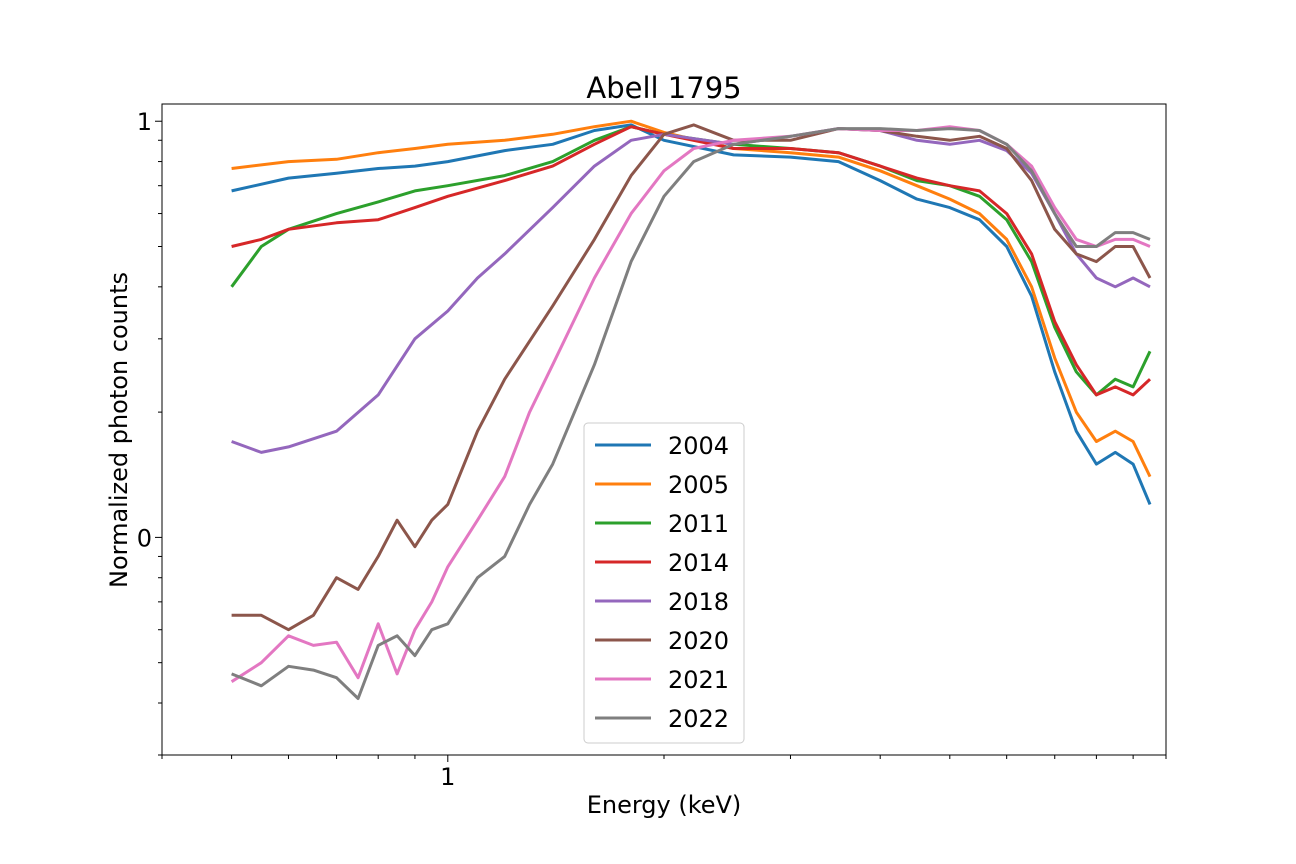 The width and height of the screenshot is (1296, 864). I want to click on chart-title: Abell 1795, so click(663, 88).